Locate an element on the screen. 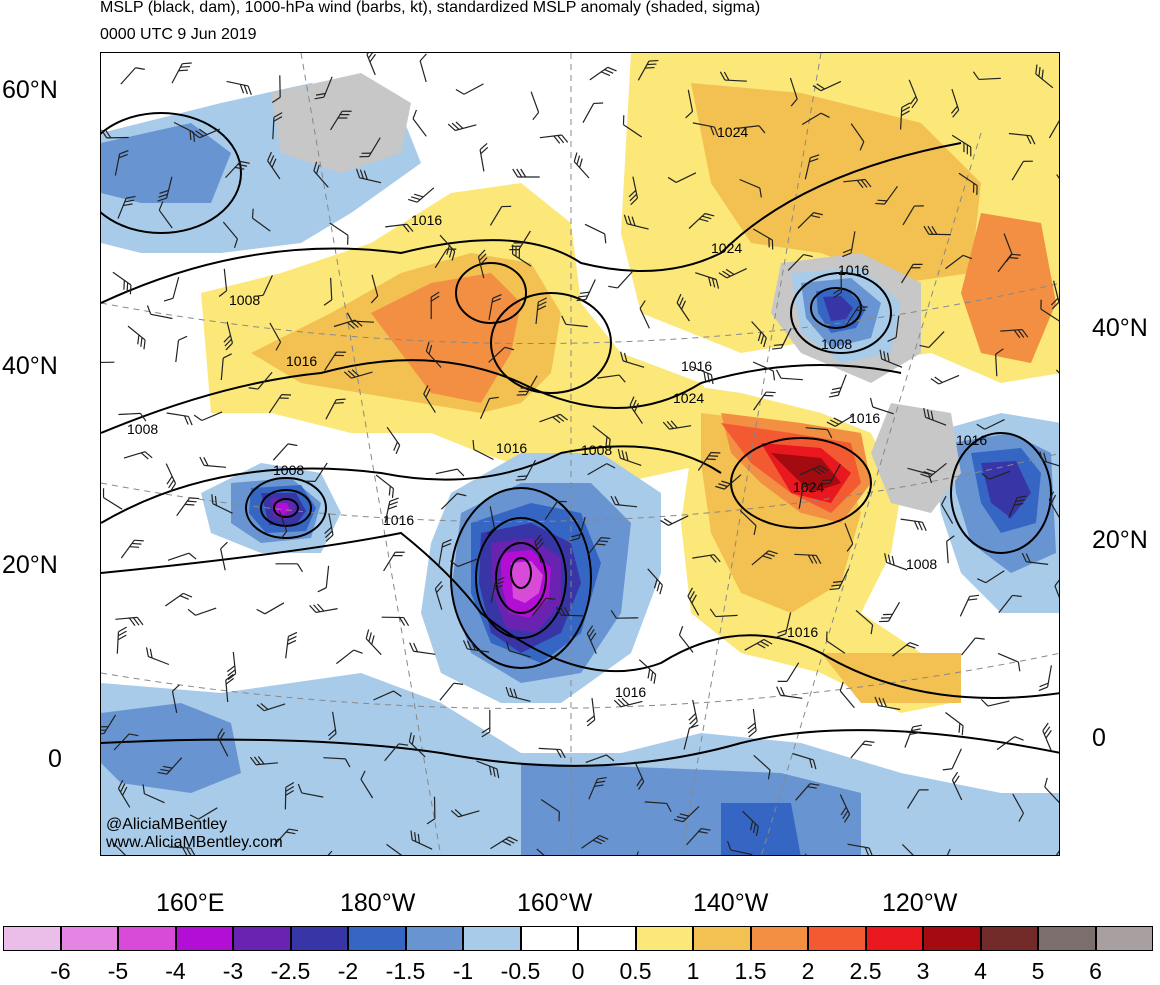 The image size is (1160, 985). map-valid-time: 0000 UTC 9 Jun 2019 is located at coordinates (178, 35).